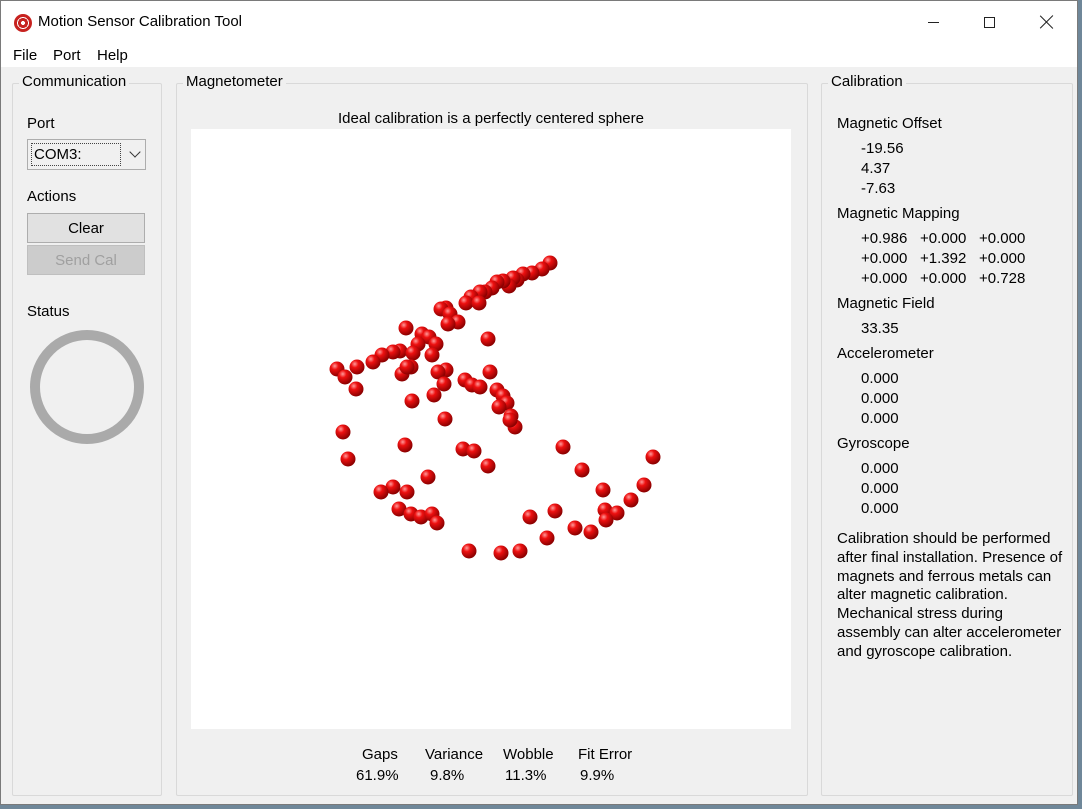 This screenshot has width=1082, height=809. What do you see at coordinates (539, 55) in the screenshot?
I see `menu-bar: File Port Help` at bounding box center [539, 55].